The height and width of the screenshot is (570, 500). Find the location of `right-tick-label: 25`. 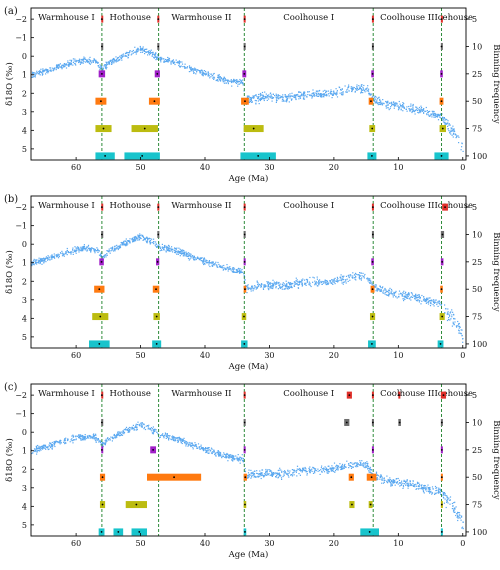

right-tick-label: 25 is located at coordinates (477, 262).